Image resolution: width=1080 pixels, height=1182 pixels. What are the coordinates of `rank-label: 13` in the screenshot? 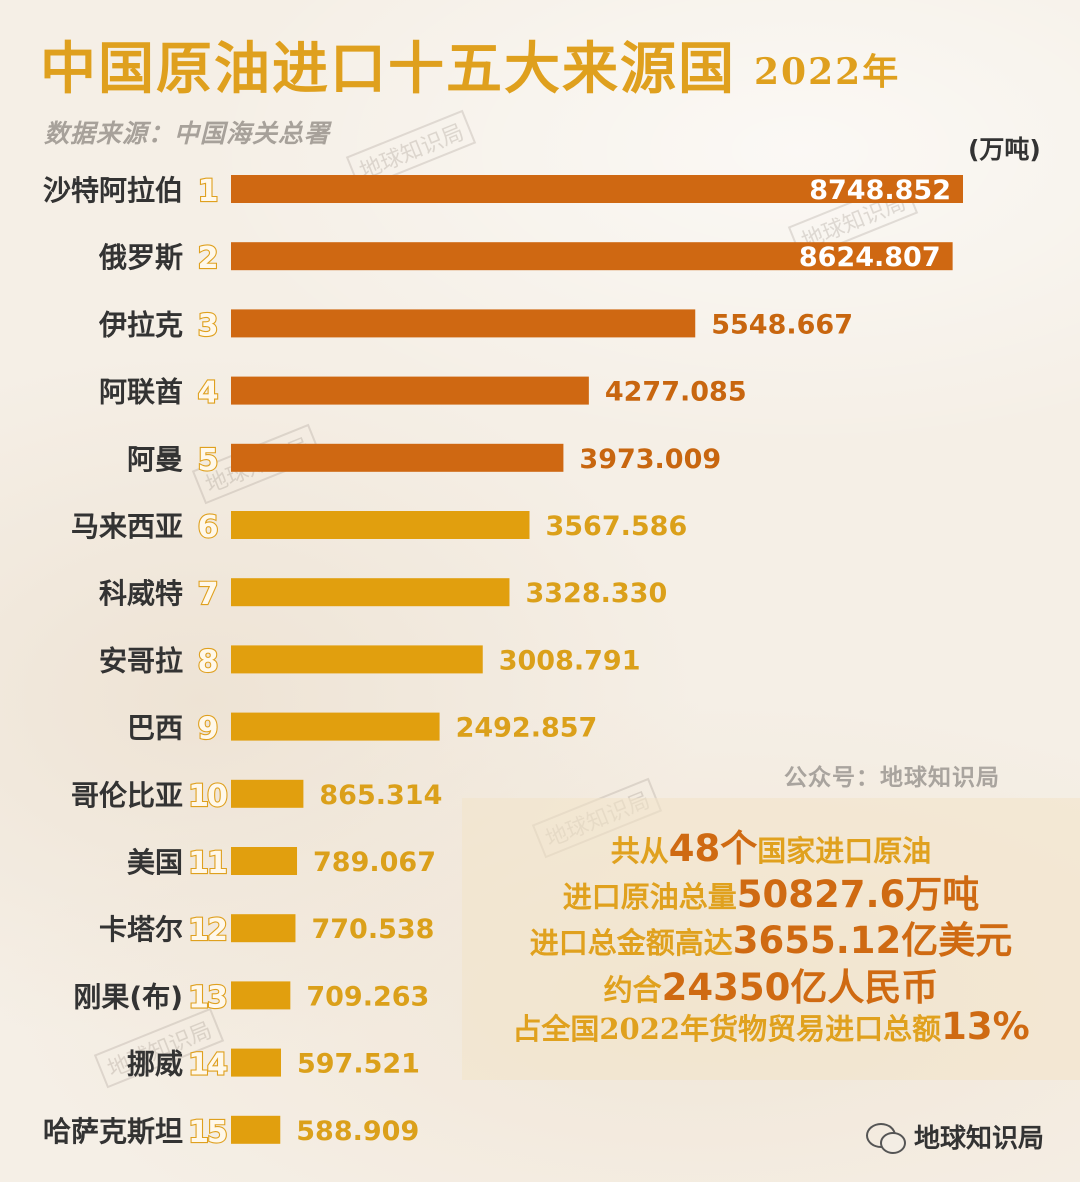 It's located at (207, 997).